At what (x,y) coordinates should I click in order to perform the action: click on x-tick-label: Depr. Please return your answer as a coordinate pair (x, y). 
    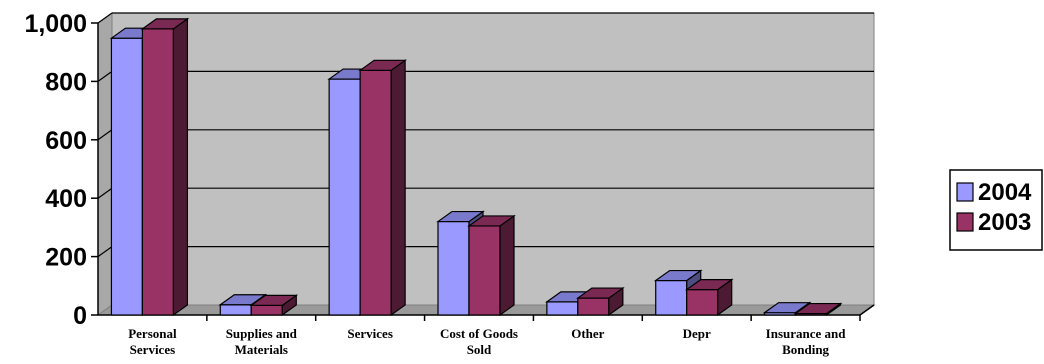
    Looking at the image, I should click on (697, 333).